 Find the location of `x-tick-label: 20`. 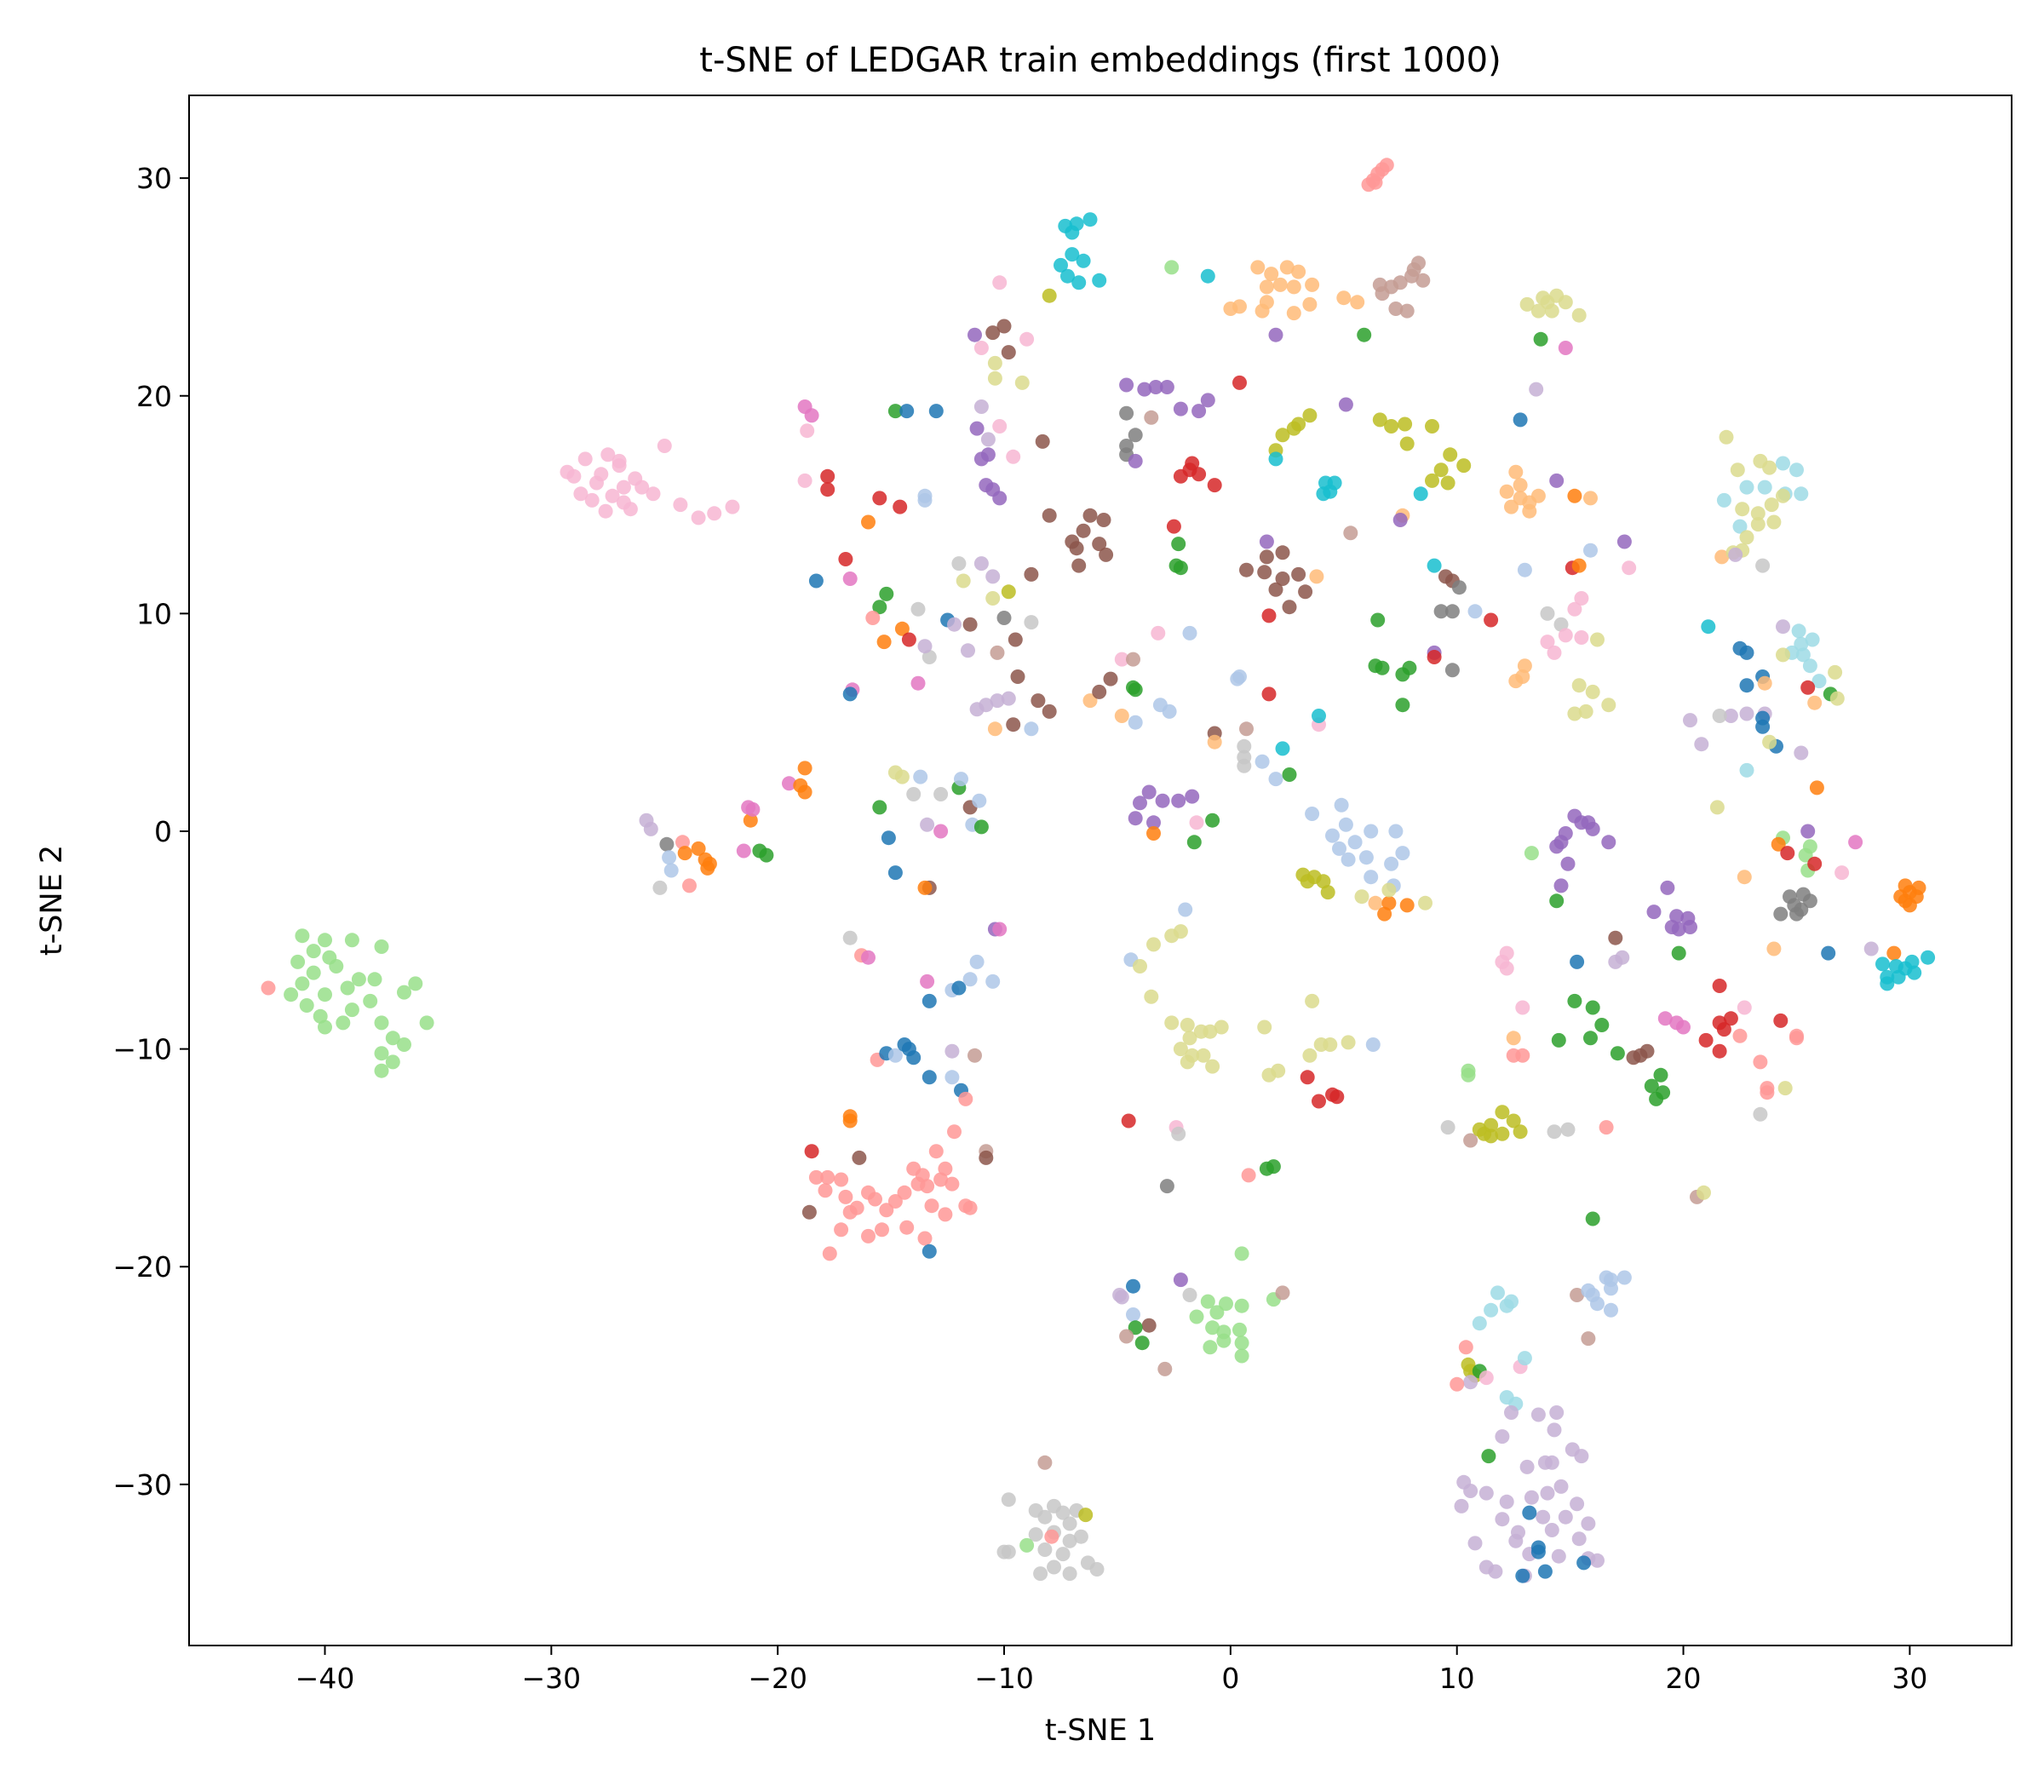

x-tick-label: 20 is located at coordinates (1684, 1678).